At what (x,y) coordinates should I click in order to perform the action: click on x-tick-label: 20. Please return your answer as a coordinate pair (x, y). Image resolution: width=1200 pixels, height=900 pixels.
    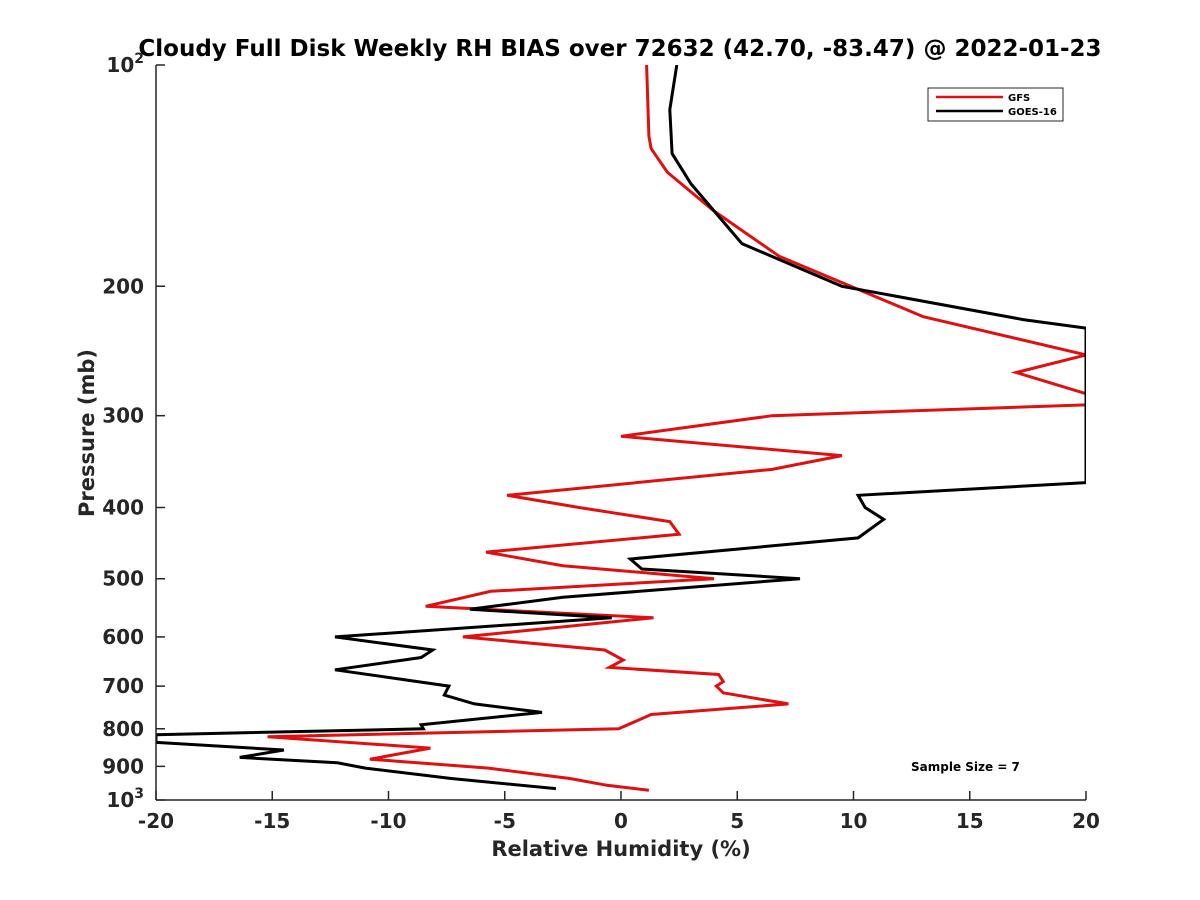
    Looking at the image, I should click on (1086, 821).